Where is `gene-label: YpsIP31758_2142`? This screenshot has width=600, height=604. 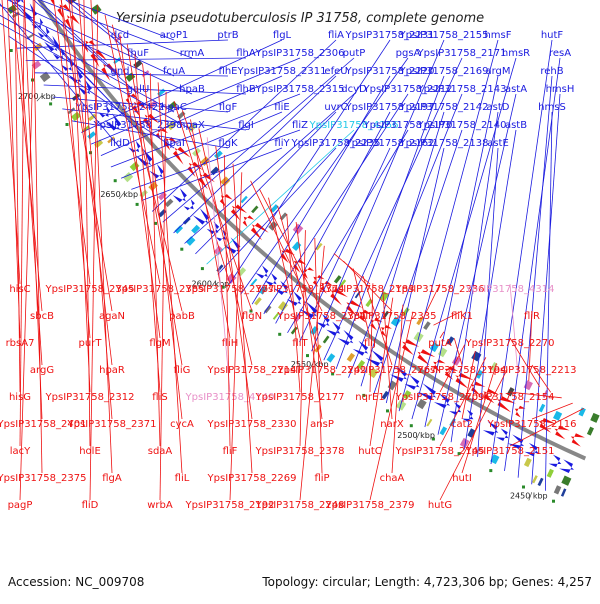
gene-label: YpsIP31758_2142 is located at coordinates (444, 107).